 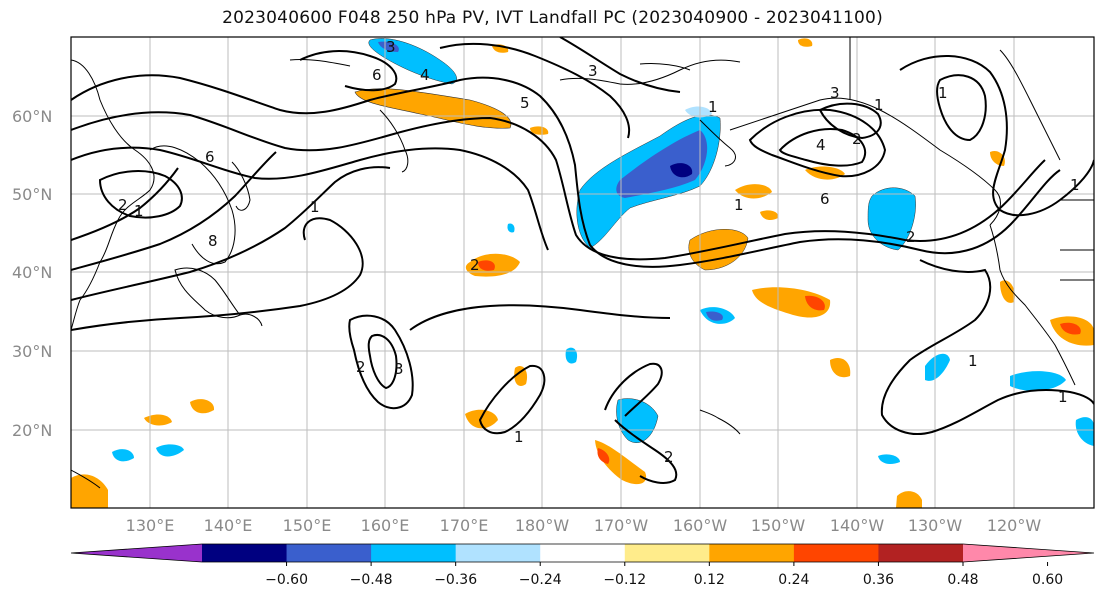 What do you see at coordinates (213, 241) in the screenshot?
I see `contour-label: 8` at bounding box center [213, 241].